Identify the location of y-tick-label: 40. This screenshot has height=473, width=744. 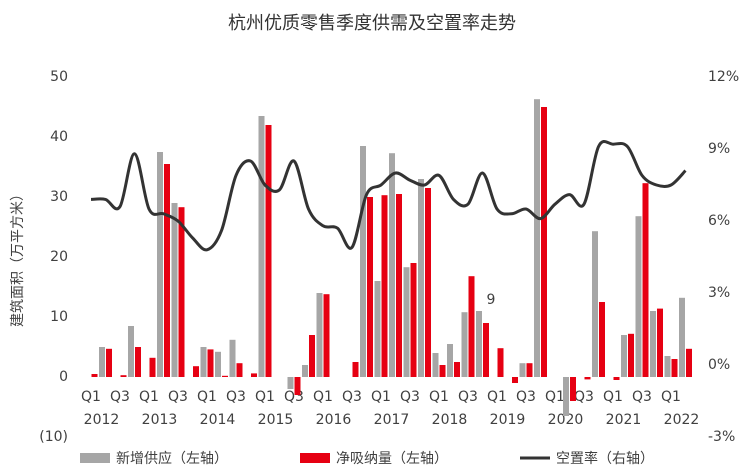
(59, 137).